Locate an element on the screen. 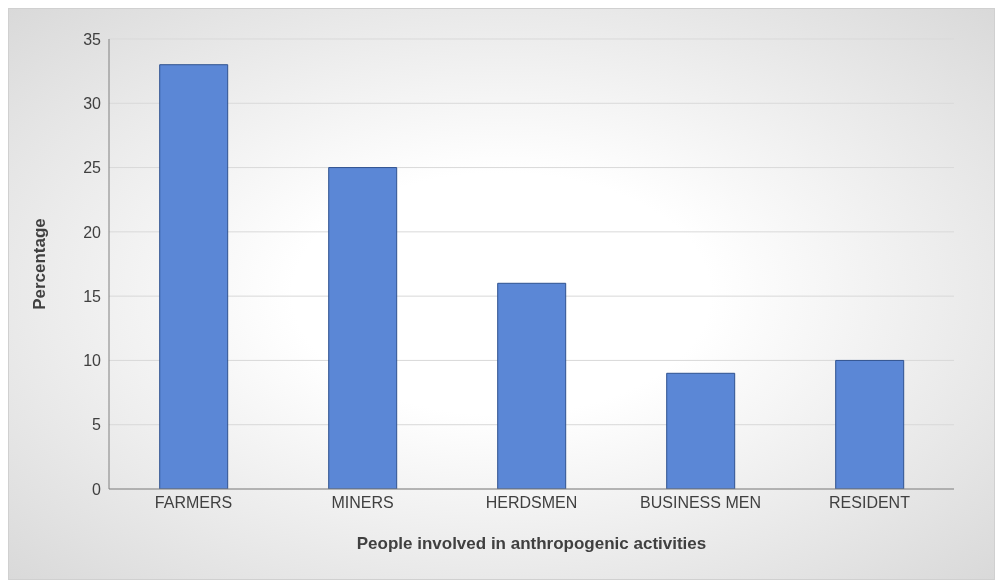 This screenshot has height=586, width=1001. y-tick-label: 0 is located at coordinates (97, 489).